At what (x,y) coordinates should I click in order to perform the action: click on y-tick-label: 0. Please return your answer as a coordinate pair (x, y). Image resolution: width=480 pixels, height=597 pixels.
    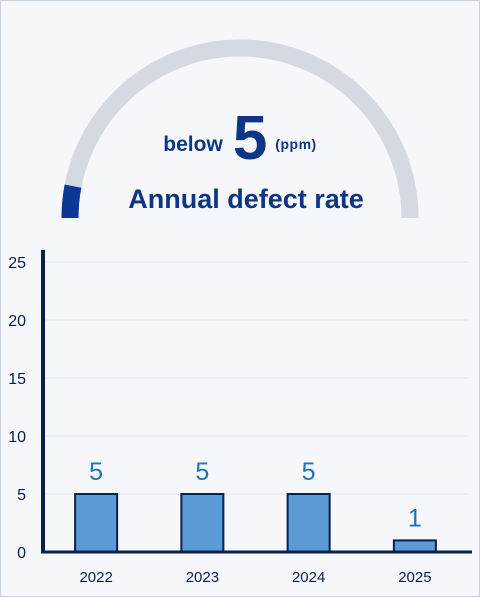
    Looking at the image, I should click on (21, 553).